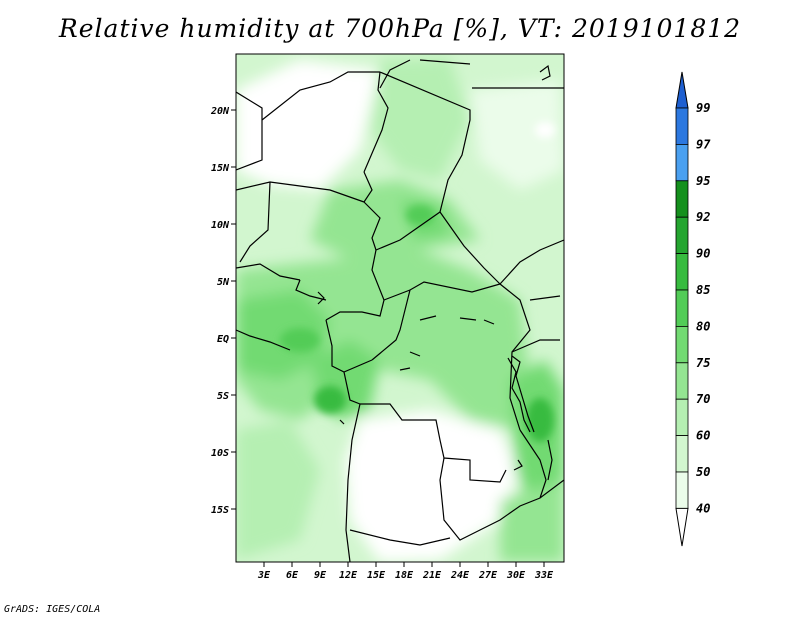 The width and height of the screenshot is (800, 618). What do you see at coordinates (488, 575) in the screenshot?
I see `lon-label: 27E` at bounding box center [488, 575].